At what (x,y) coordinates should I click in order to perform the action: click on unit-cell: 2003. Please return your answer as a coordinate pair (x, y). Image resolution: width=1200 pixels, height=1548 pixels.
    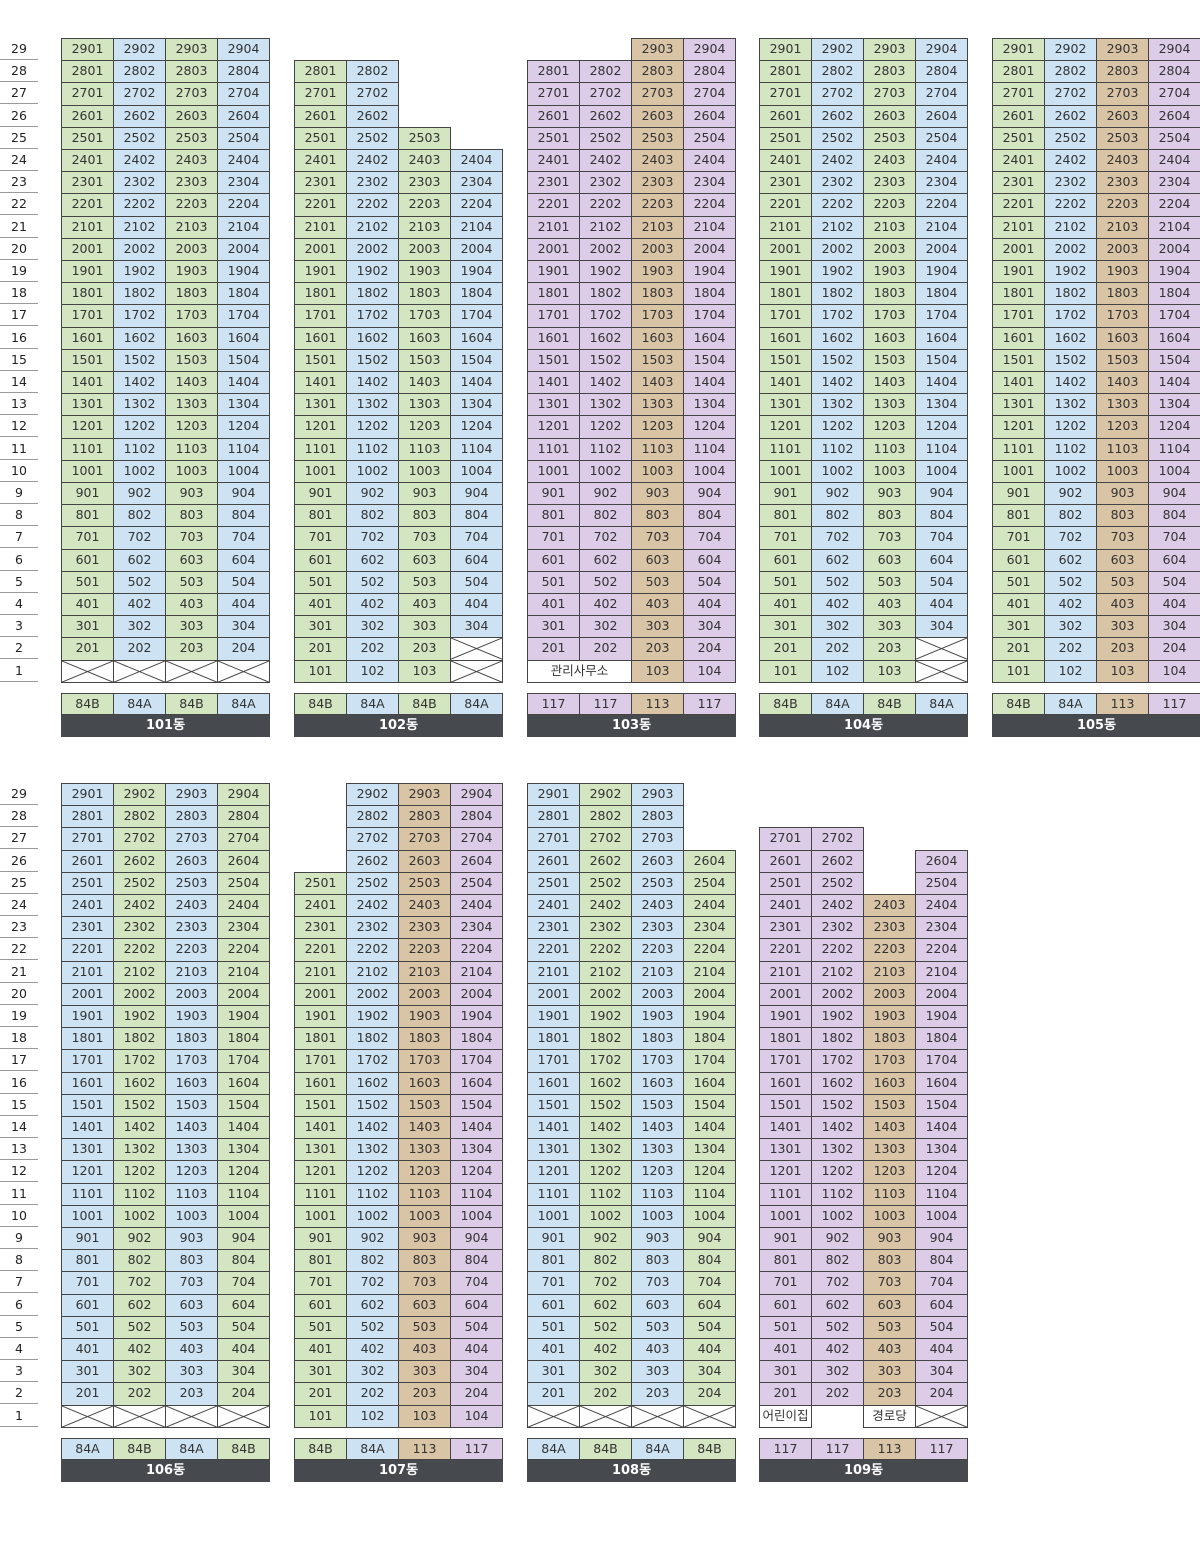
    Looking at the image, I should click on (657, 994).